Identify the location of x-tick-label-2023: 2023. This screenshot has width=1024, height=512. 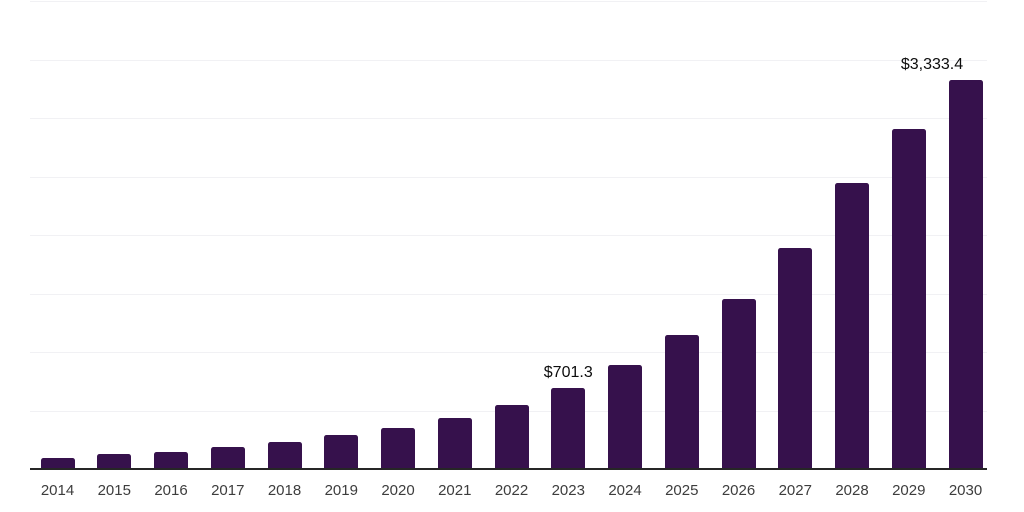
(568, 490).